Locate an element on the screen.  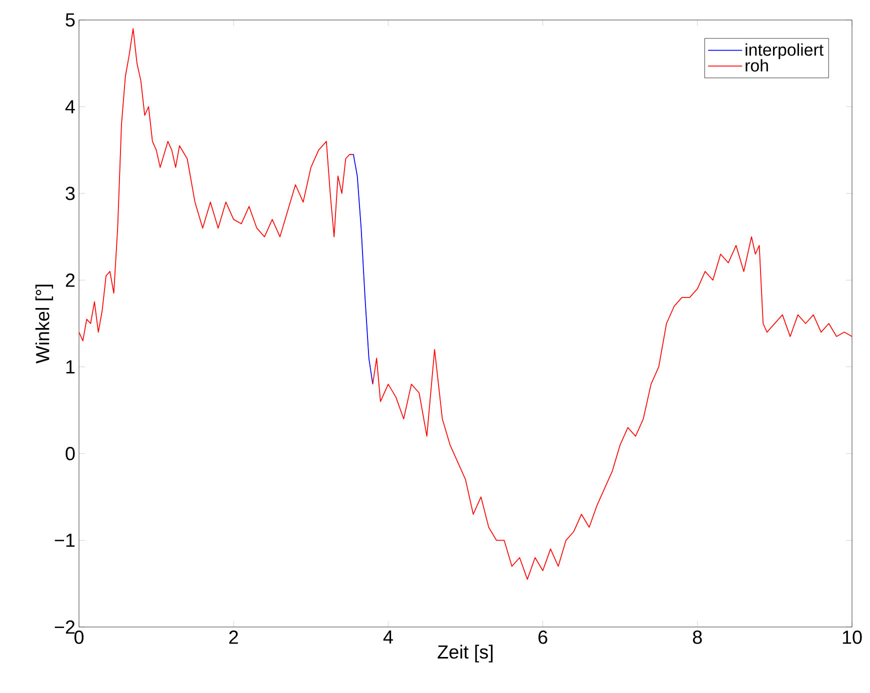
y-tick-label: 0 is located at coordinates (70, 453).